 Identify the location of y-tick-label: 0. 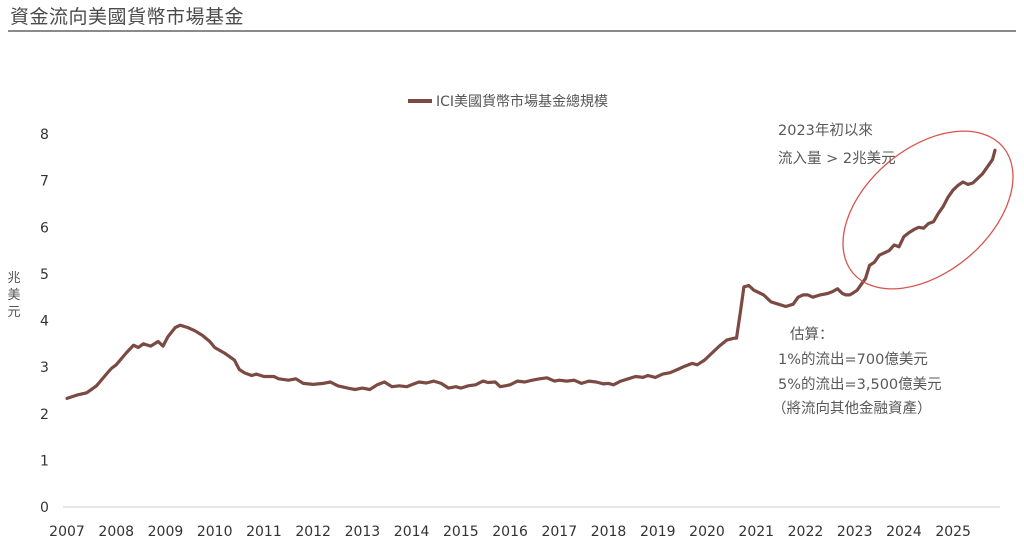
(44, 508).